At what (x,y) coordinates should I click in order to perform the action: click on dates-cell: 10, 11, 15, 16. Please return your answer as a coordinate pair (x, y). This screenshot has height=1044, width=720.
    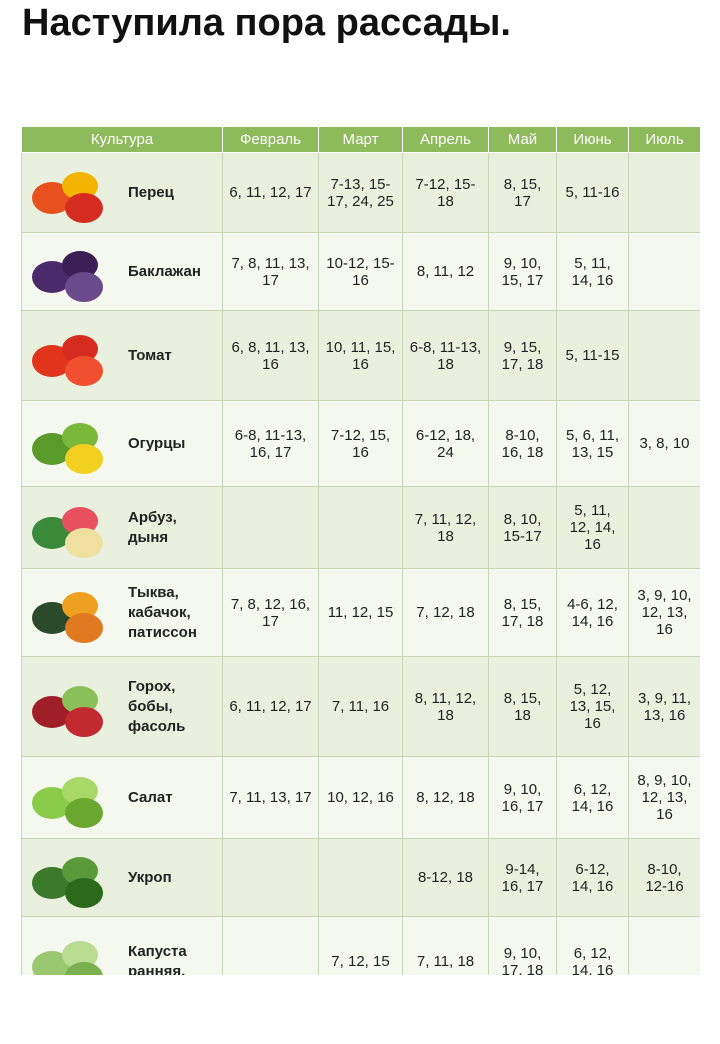
    Looking at the image, I should click on (360, 355).